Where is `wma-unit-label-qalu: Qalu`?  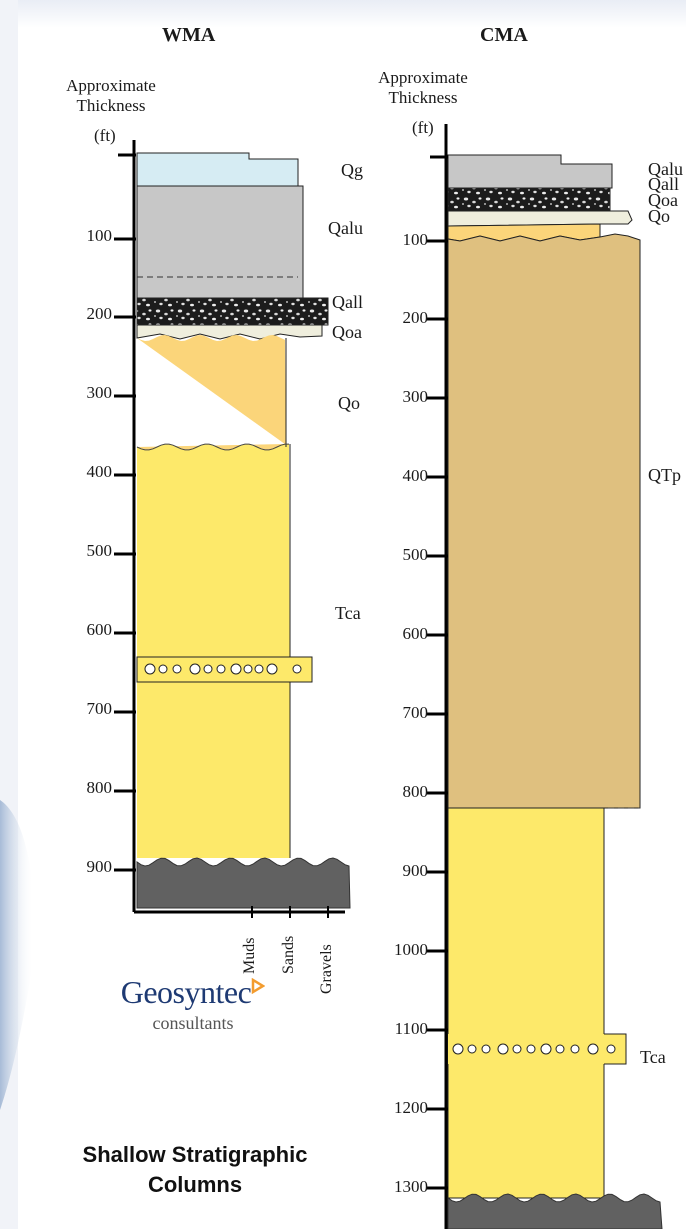
wma-unit-label-qalu: Qalu is located at coordinates (345, 228).